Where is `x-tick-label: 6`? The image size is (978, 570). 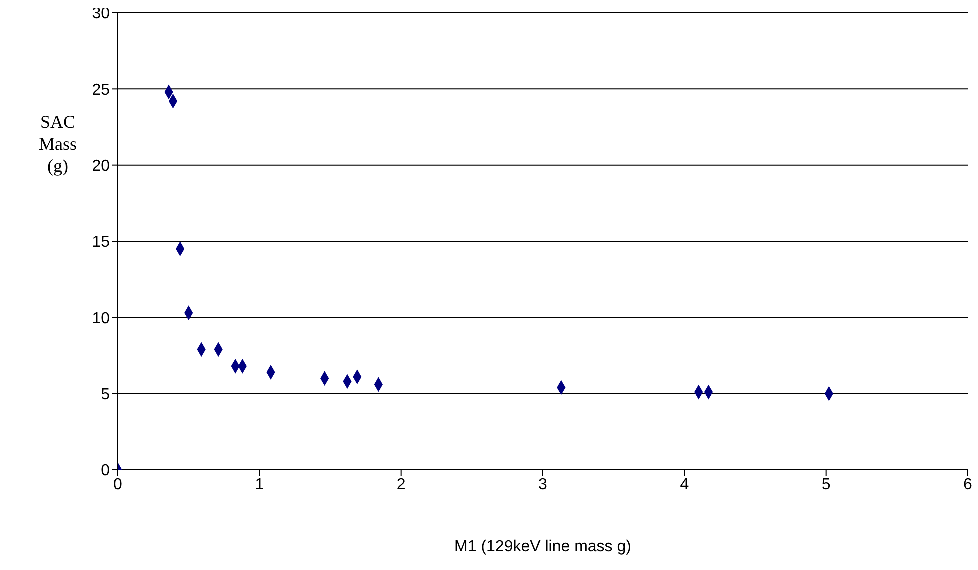 x-tick-label: 6 is located at coordinates (968, 485).